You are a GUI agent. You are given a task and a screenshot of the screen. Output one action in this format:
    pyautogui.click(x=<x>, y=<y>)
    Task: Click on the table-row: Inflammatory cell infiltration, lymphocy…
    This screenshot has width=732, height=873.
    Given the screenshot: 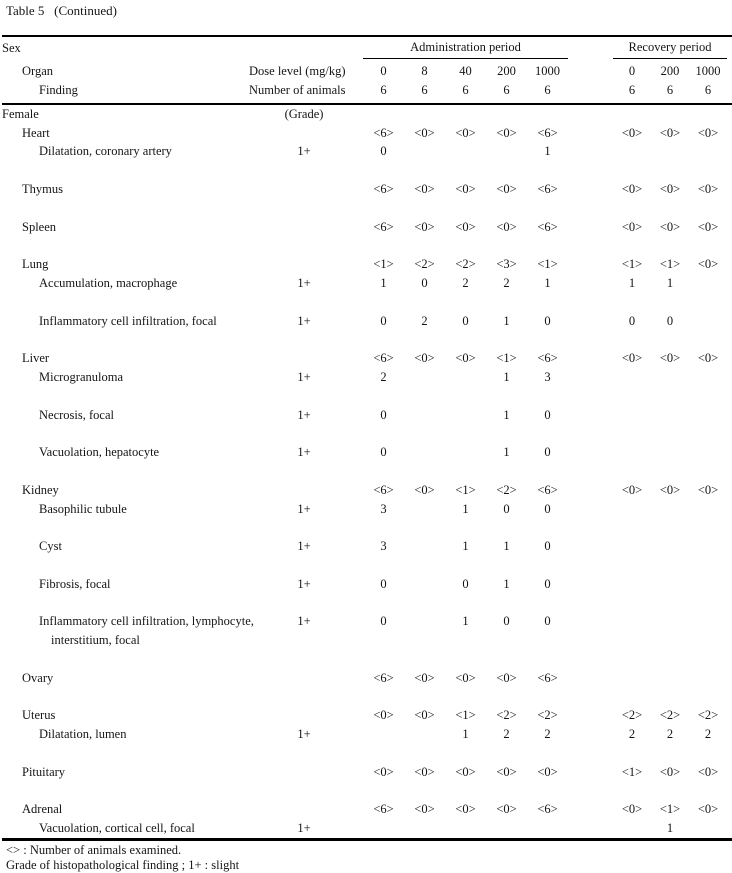 What is the action you would take?
    pyautogui.click(x=367, y=622)
    